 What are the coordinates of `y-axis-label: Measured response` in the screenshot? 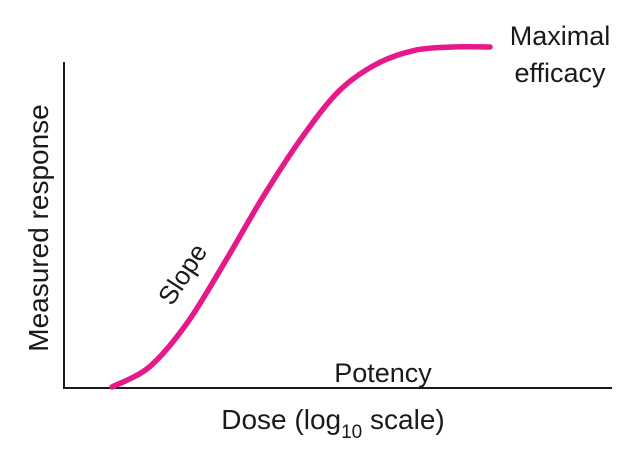 It's located at (38, 227).